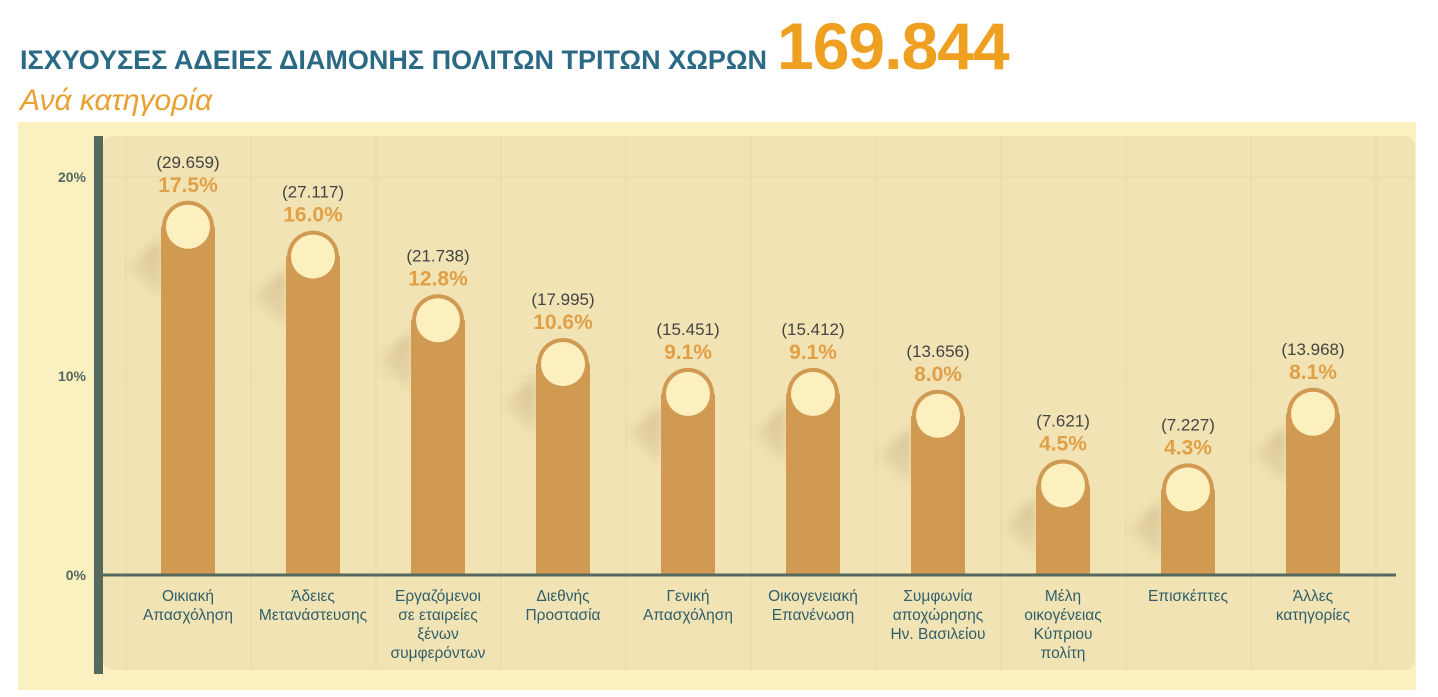 This screenshot has width=1438, height=697. I want to click on category-label: Εργαζόμενοι σε εταιρείες ξένων συμφερόντων, so click(438, 625).